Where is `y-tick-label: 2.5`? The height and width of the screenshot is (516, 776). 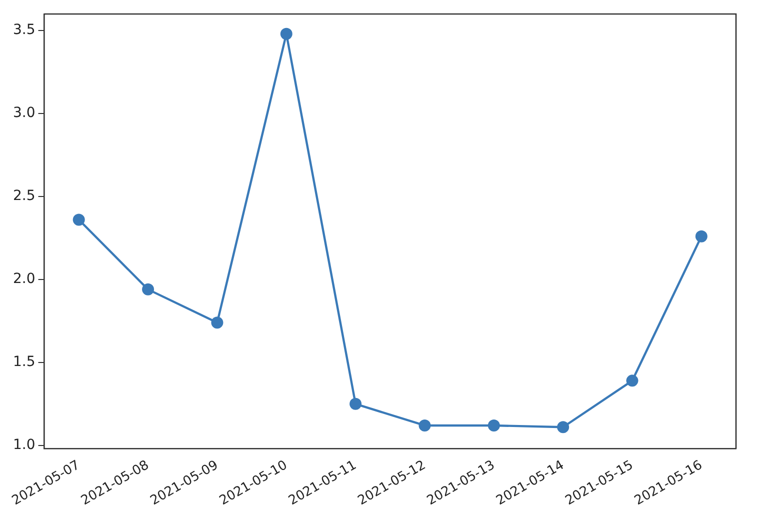 y-tick-label: 2.5 is located at coordinates (24, 196).